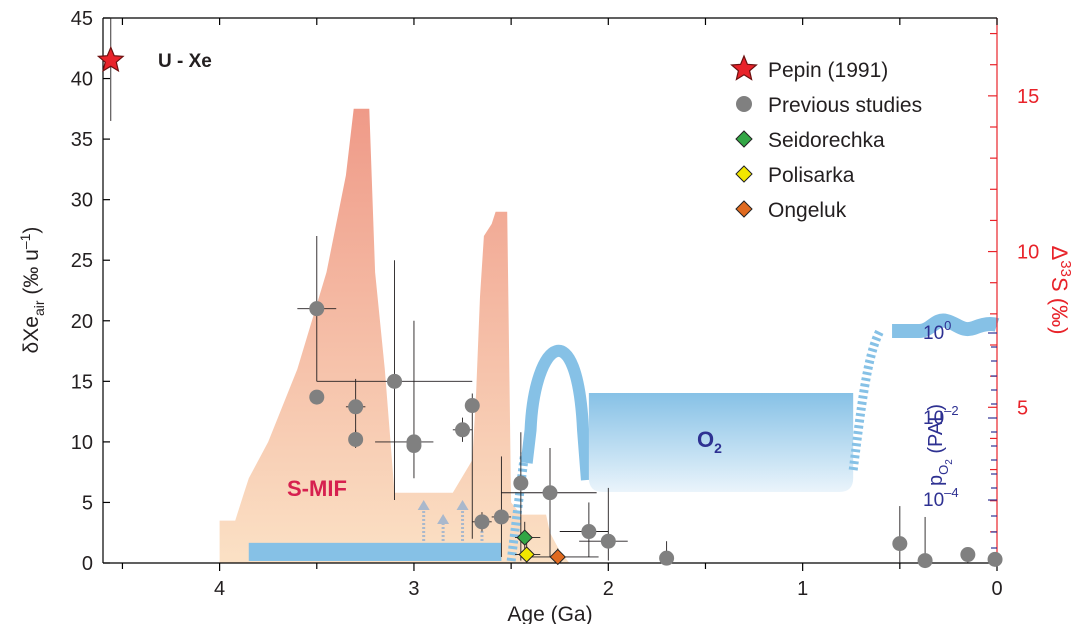 The width and height of the screenshot is (1078, 629). I want to click on y-tick-label-right: 5, so click(1022, 408).